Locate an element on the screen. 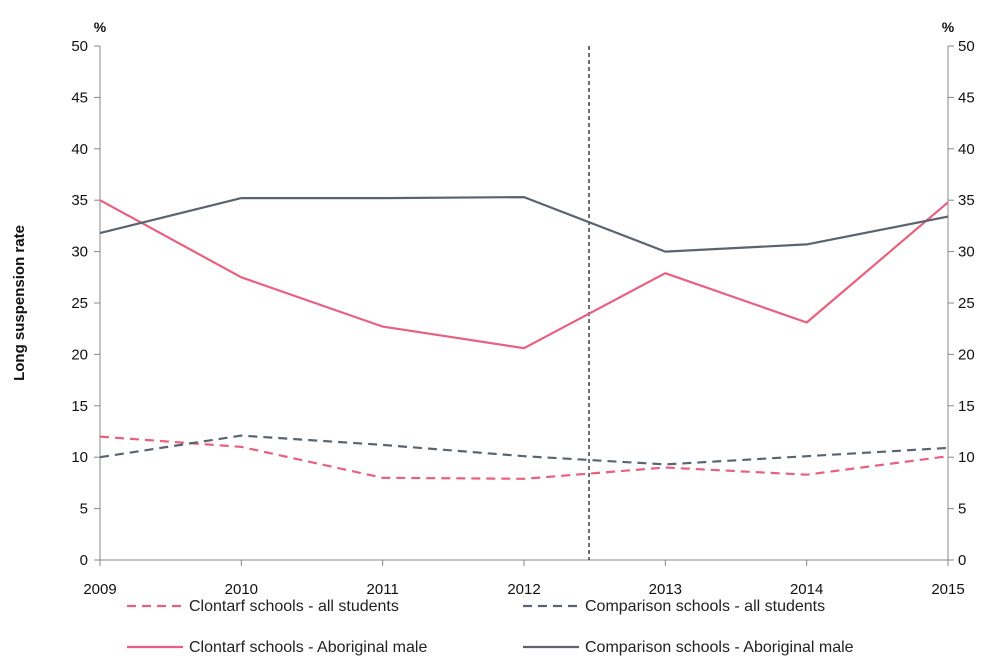  y-tick-label-right: 5 is located at coordinates (962, 509).